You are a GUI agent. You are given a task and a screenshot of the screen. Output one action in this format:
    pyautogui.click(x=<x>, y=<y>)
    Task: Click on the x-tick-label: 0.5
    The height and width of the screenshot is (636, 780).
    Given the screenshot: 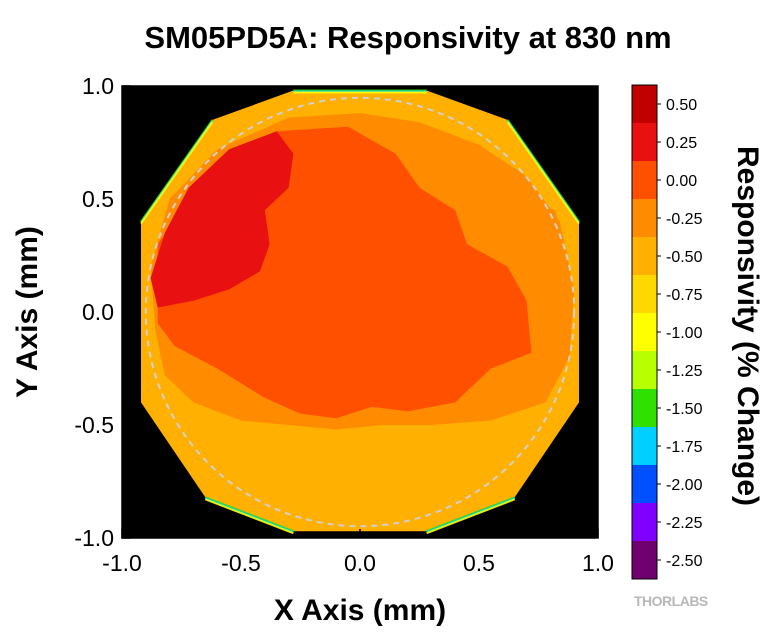 What is the action you would take?
    pyautogui.click(x=479, y=563)
    